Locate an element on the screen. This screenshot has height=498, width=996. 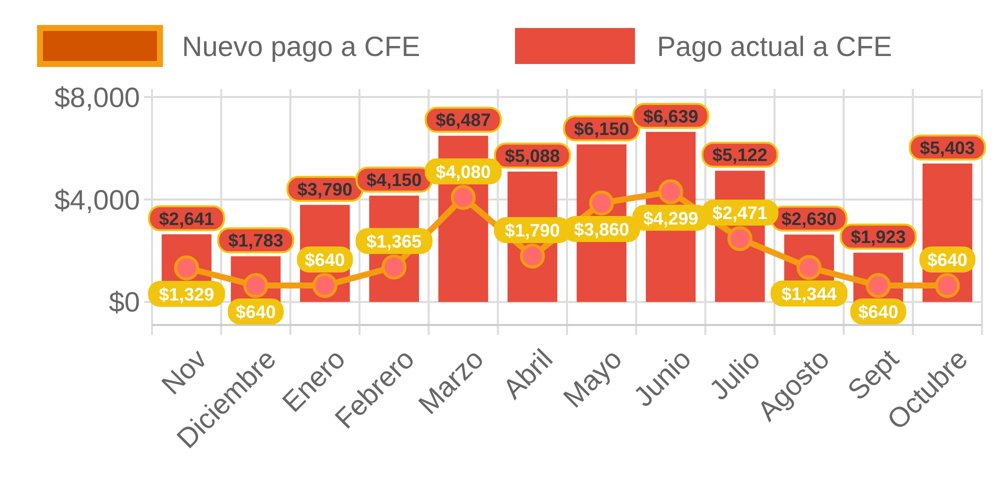
legend-label: Nuevo pago a CFE is located at coordinates (301, 46).